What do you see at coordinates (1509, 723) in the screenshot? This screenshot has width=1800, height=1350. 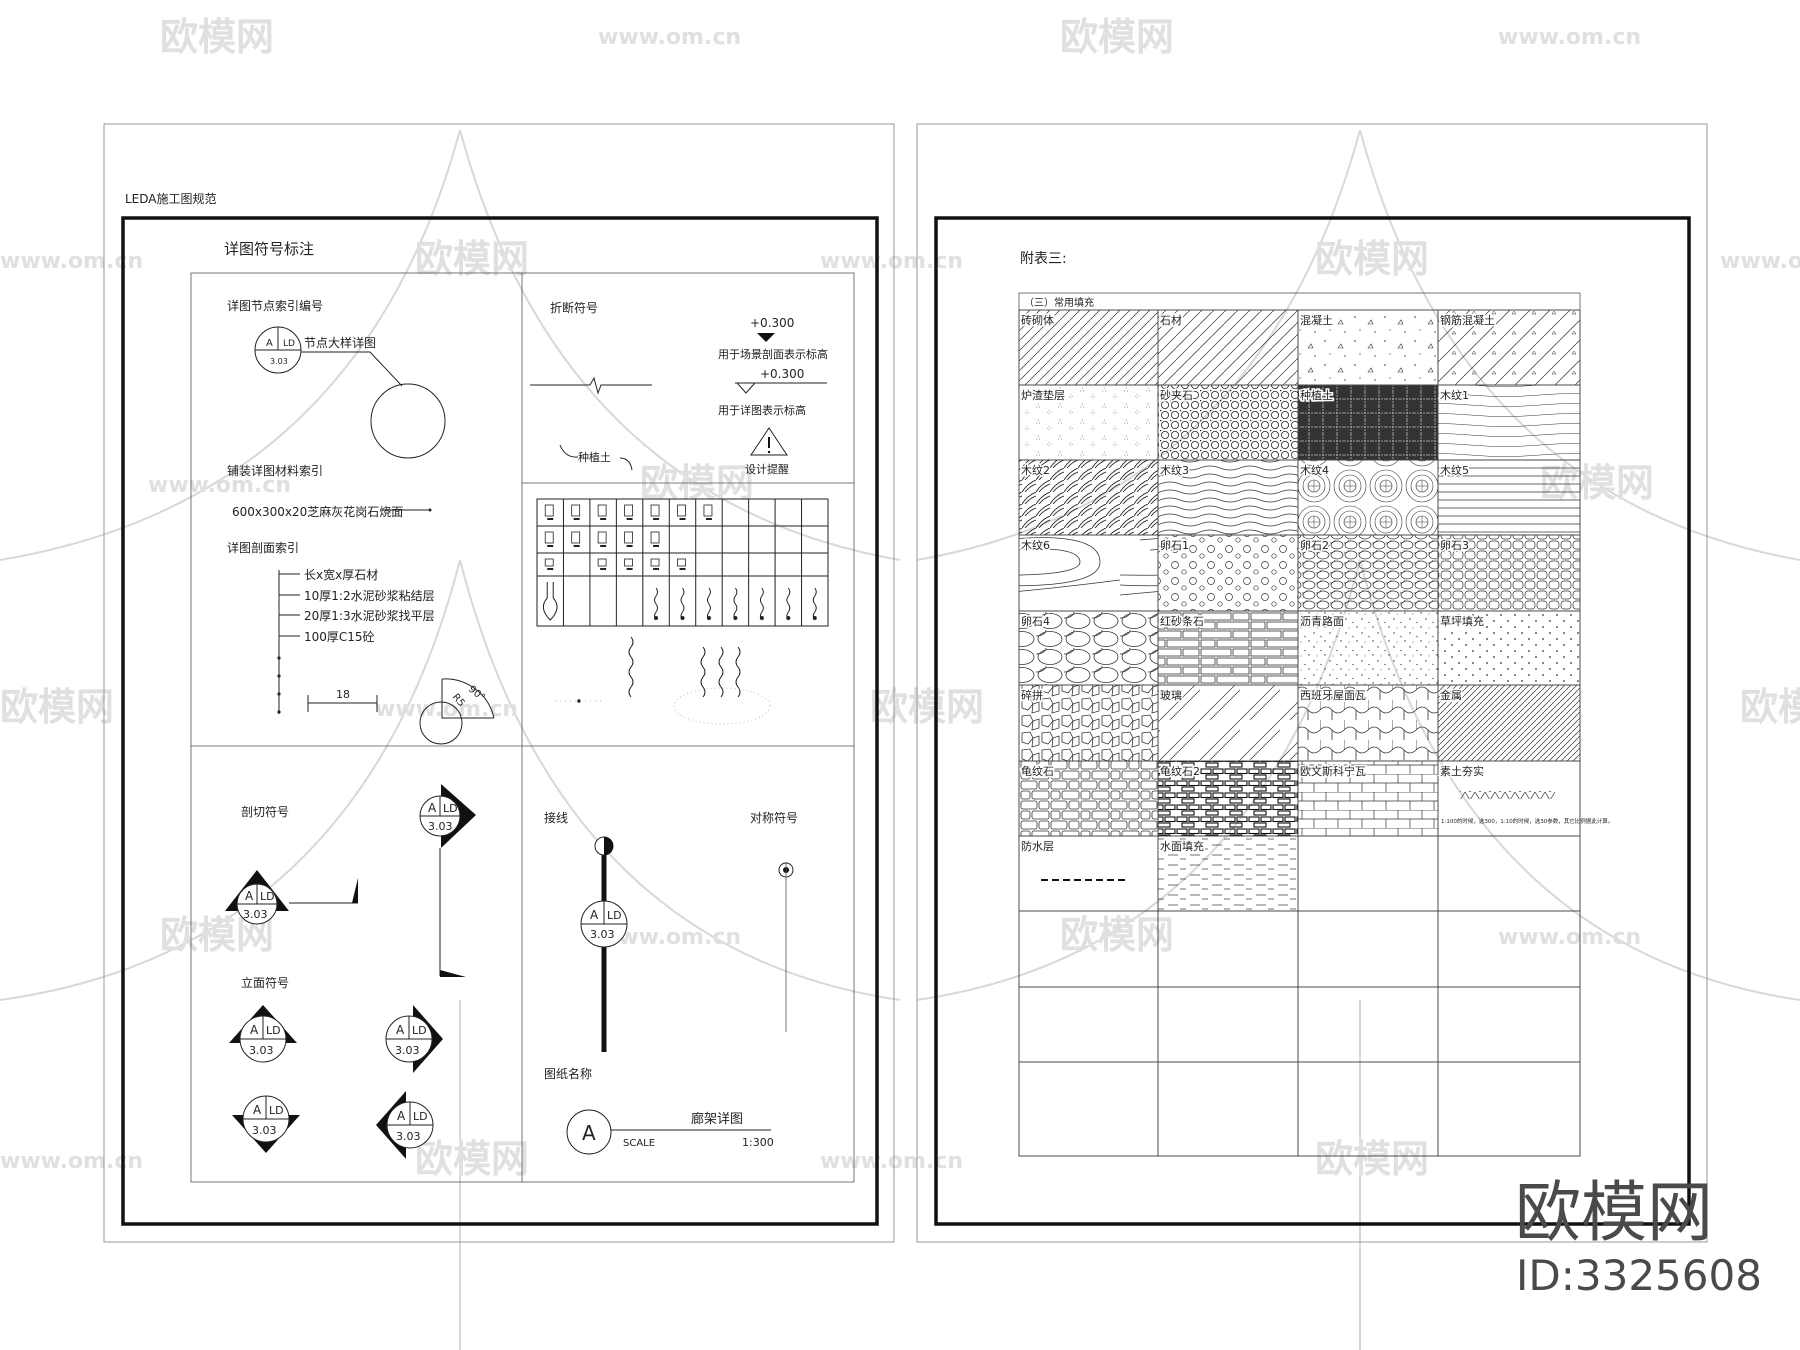 I see `metal-hatch` at bounding box center [1509, 723].